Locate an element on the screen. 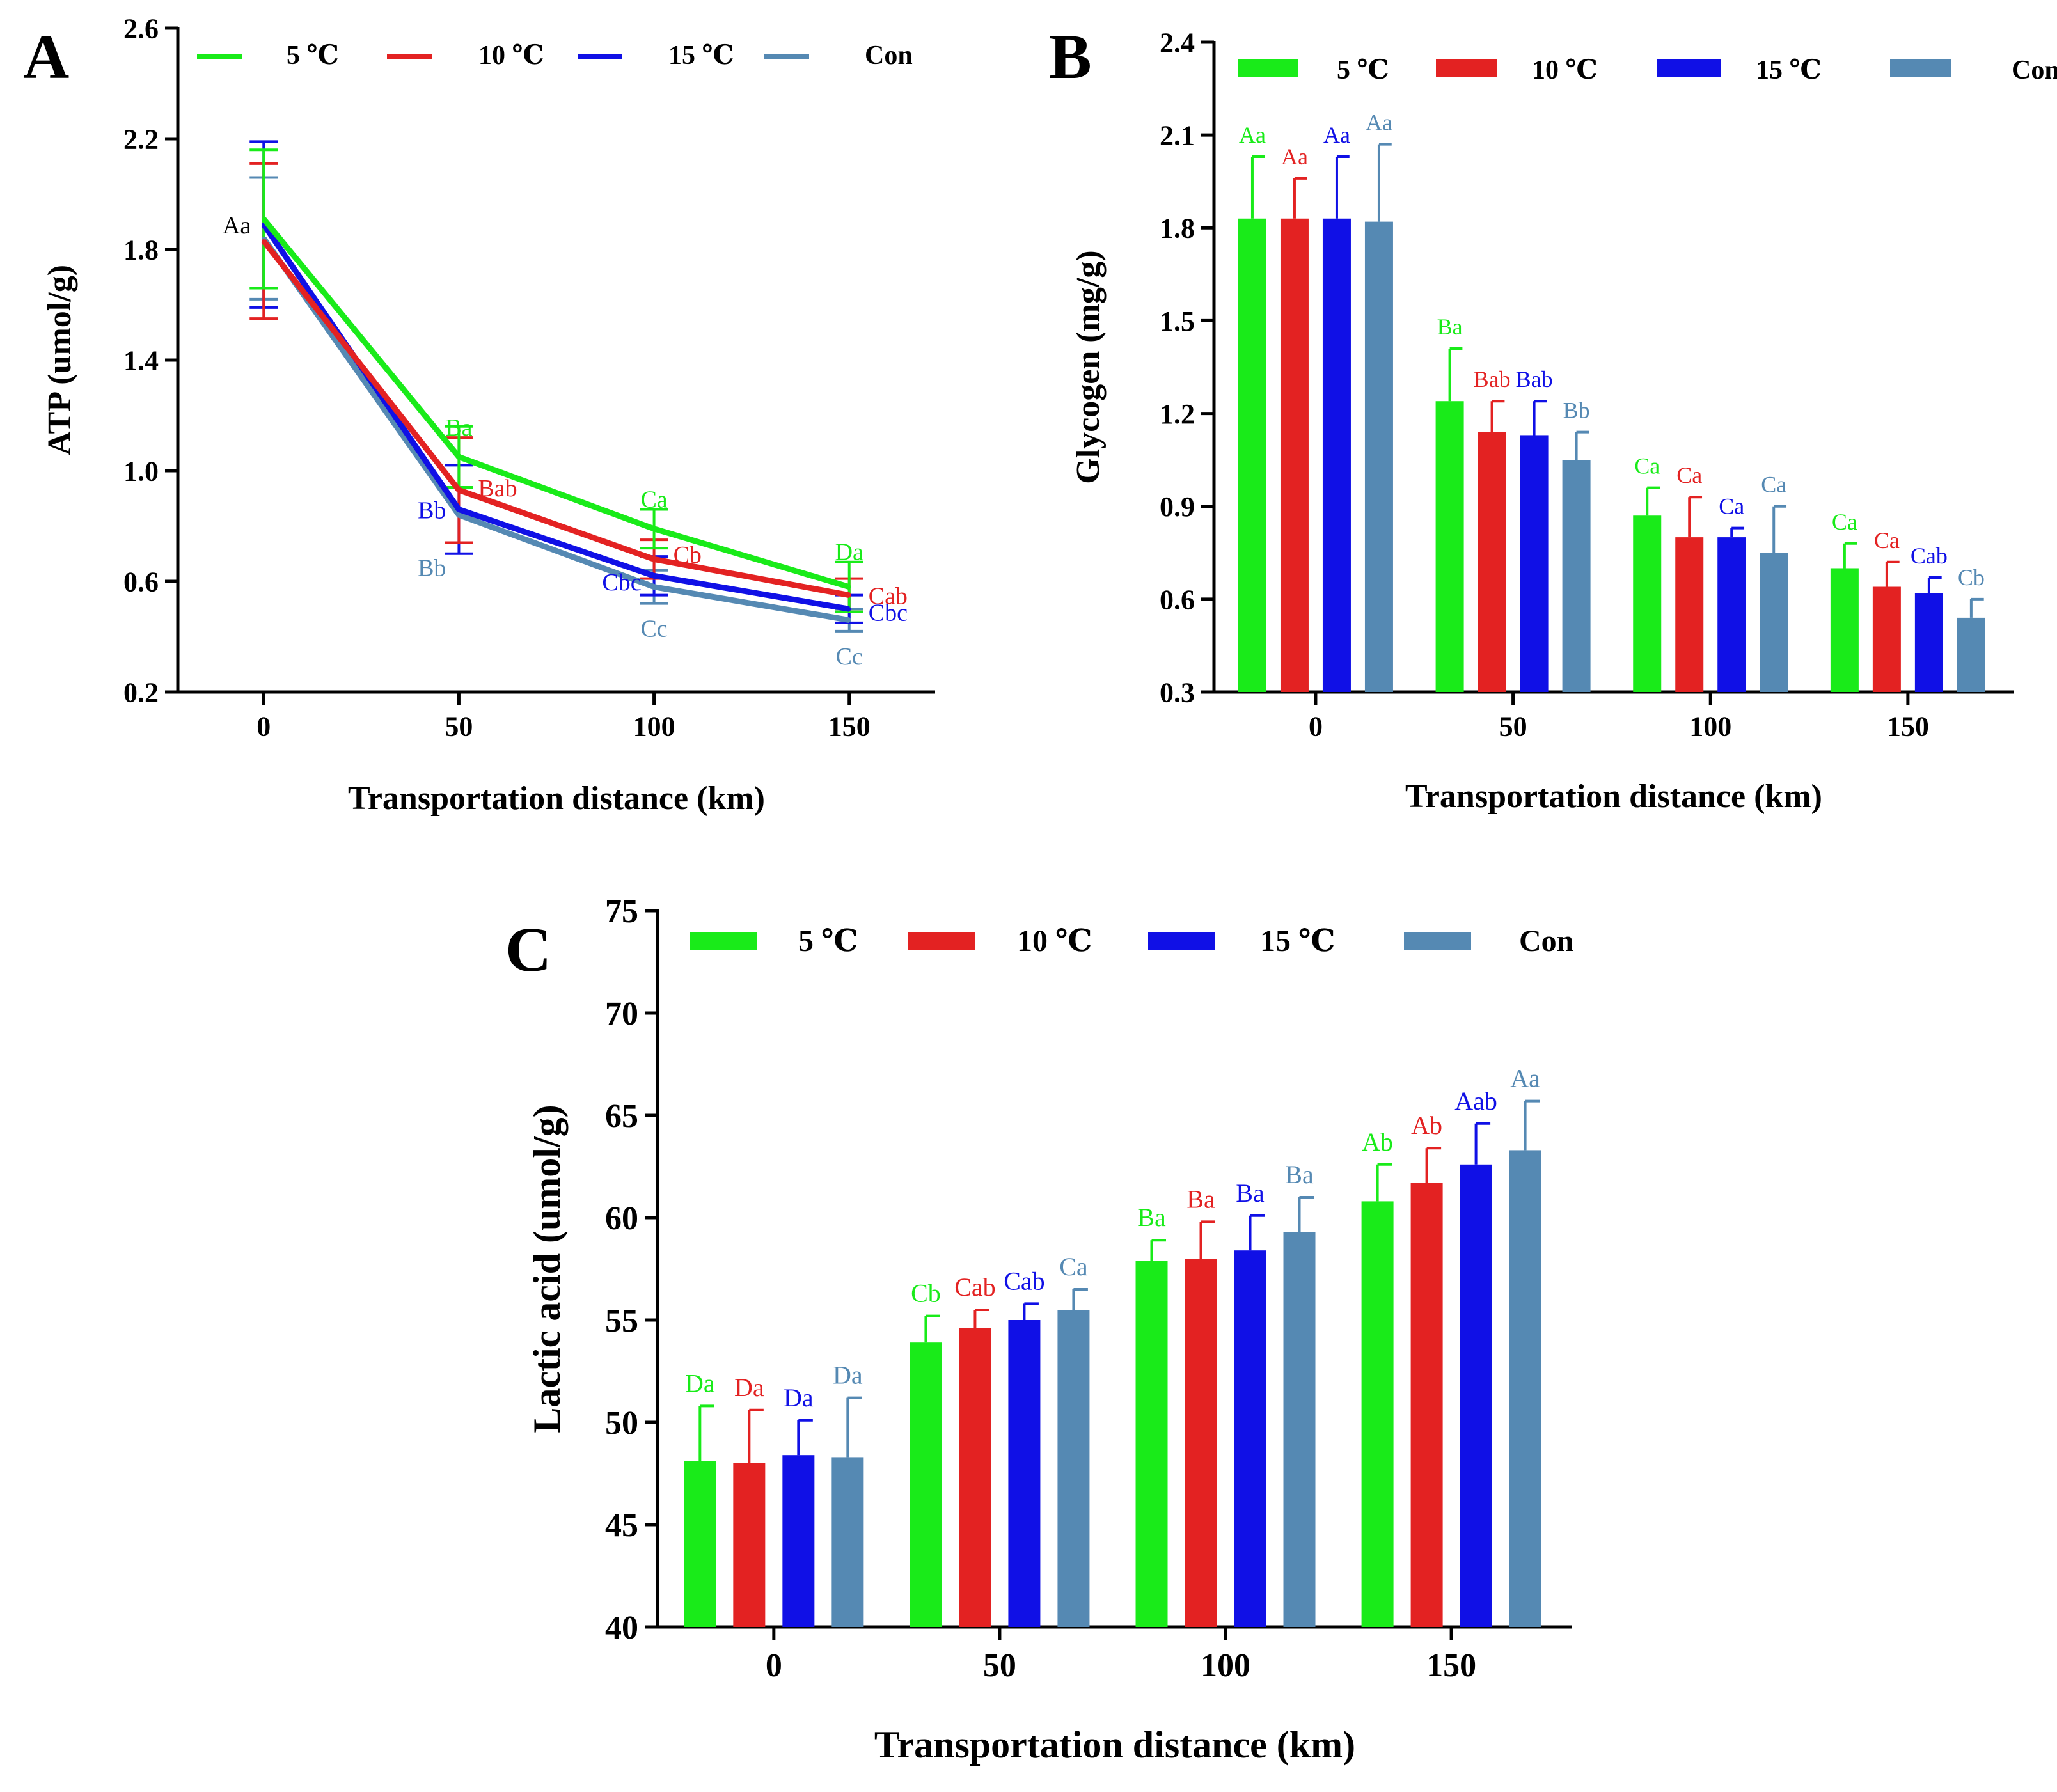 The width and height of the screenshot is (2057, 1792). panel-a-x-tick-label: 0 is located at coordinates (263, 726).